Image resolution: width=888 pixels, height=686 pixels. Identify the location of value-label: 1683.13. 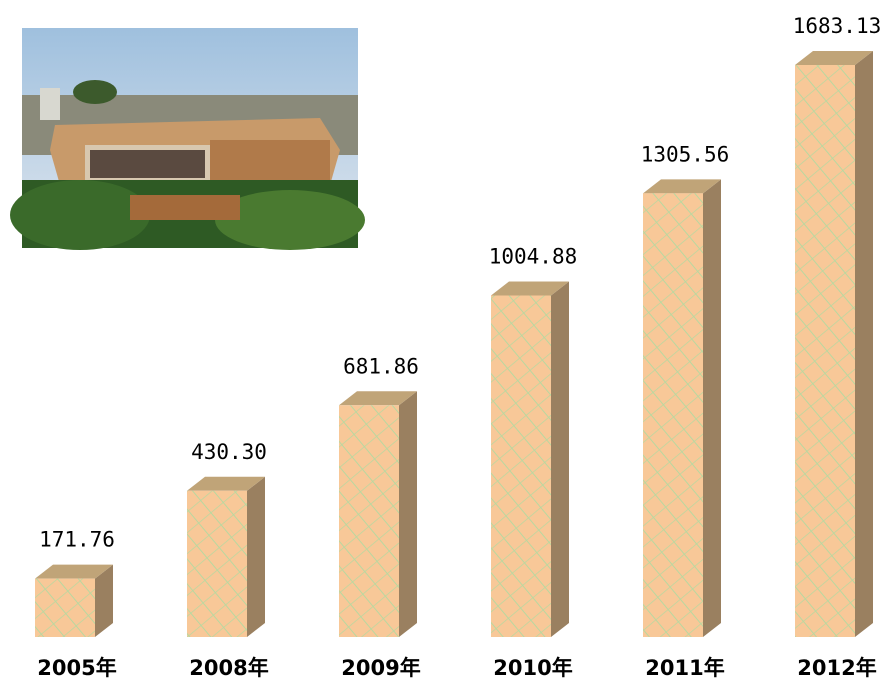
(837, 26).